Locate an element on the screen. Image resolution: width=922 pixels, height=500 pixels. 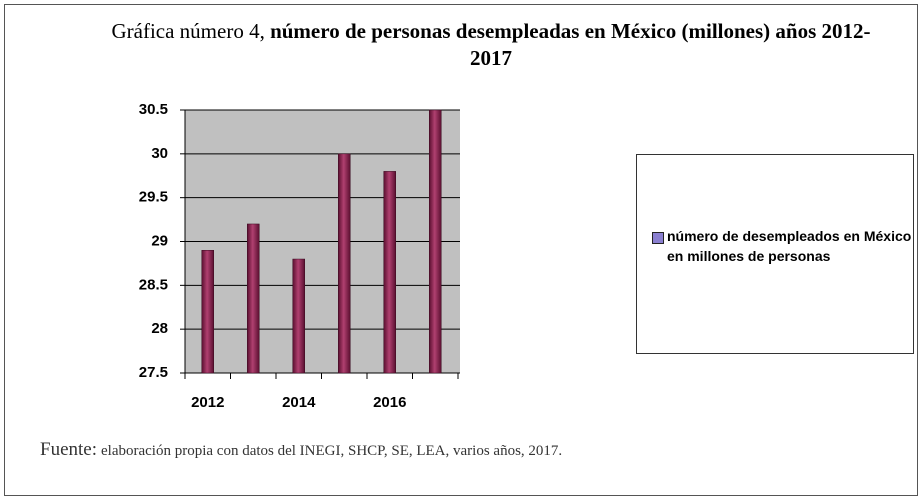
y-tick-label: 28 is located at coordinates (159, 328).